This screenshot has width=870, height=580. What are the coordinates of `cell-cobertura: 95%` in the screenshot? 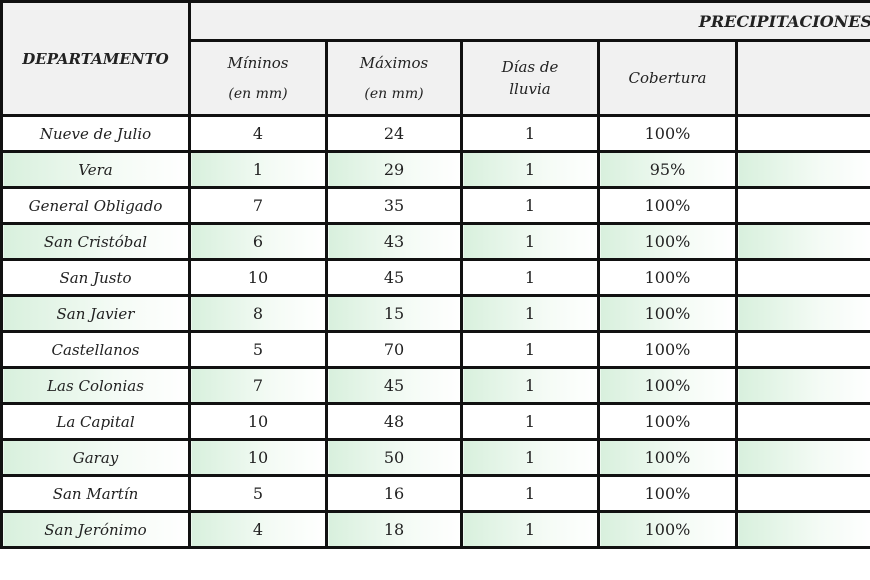 It's located at (667, 169).